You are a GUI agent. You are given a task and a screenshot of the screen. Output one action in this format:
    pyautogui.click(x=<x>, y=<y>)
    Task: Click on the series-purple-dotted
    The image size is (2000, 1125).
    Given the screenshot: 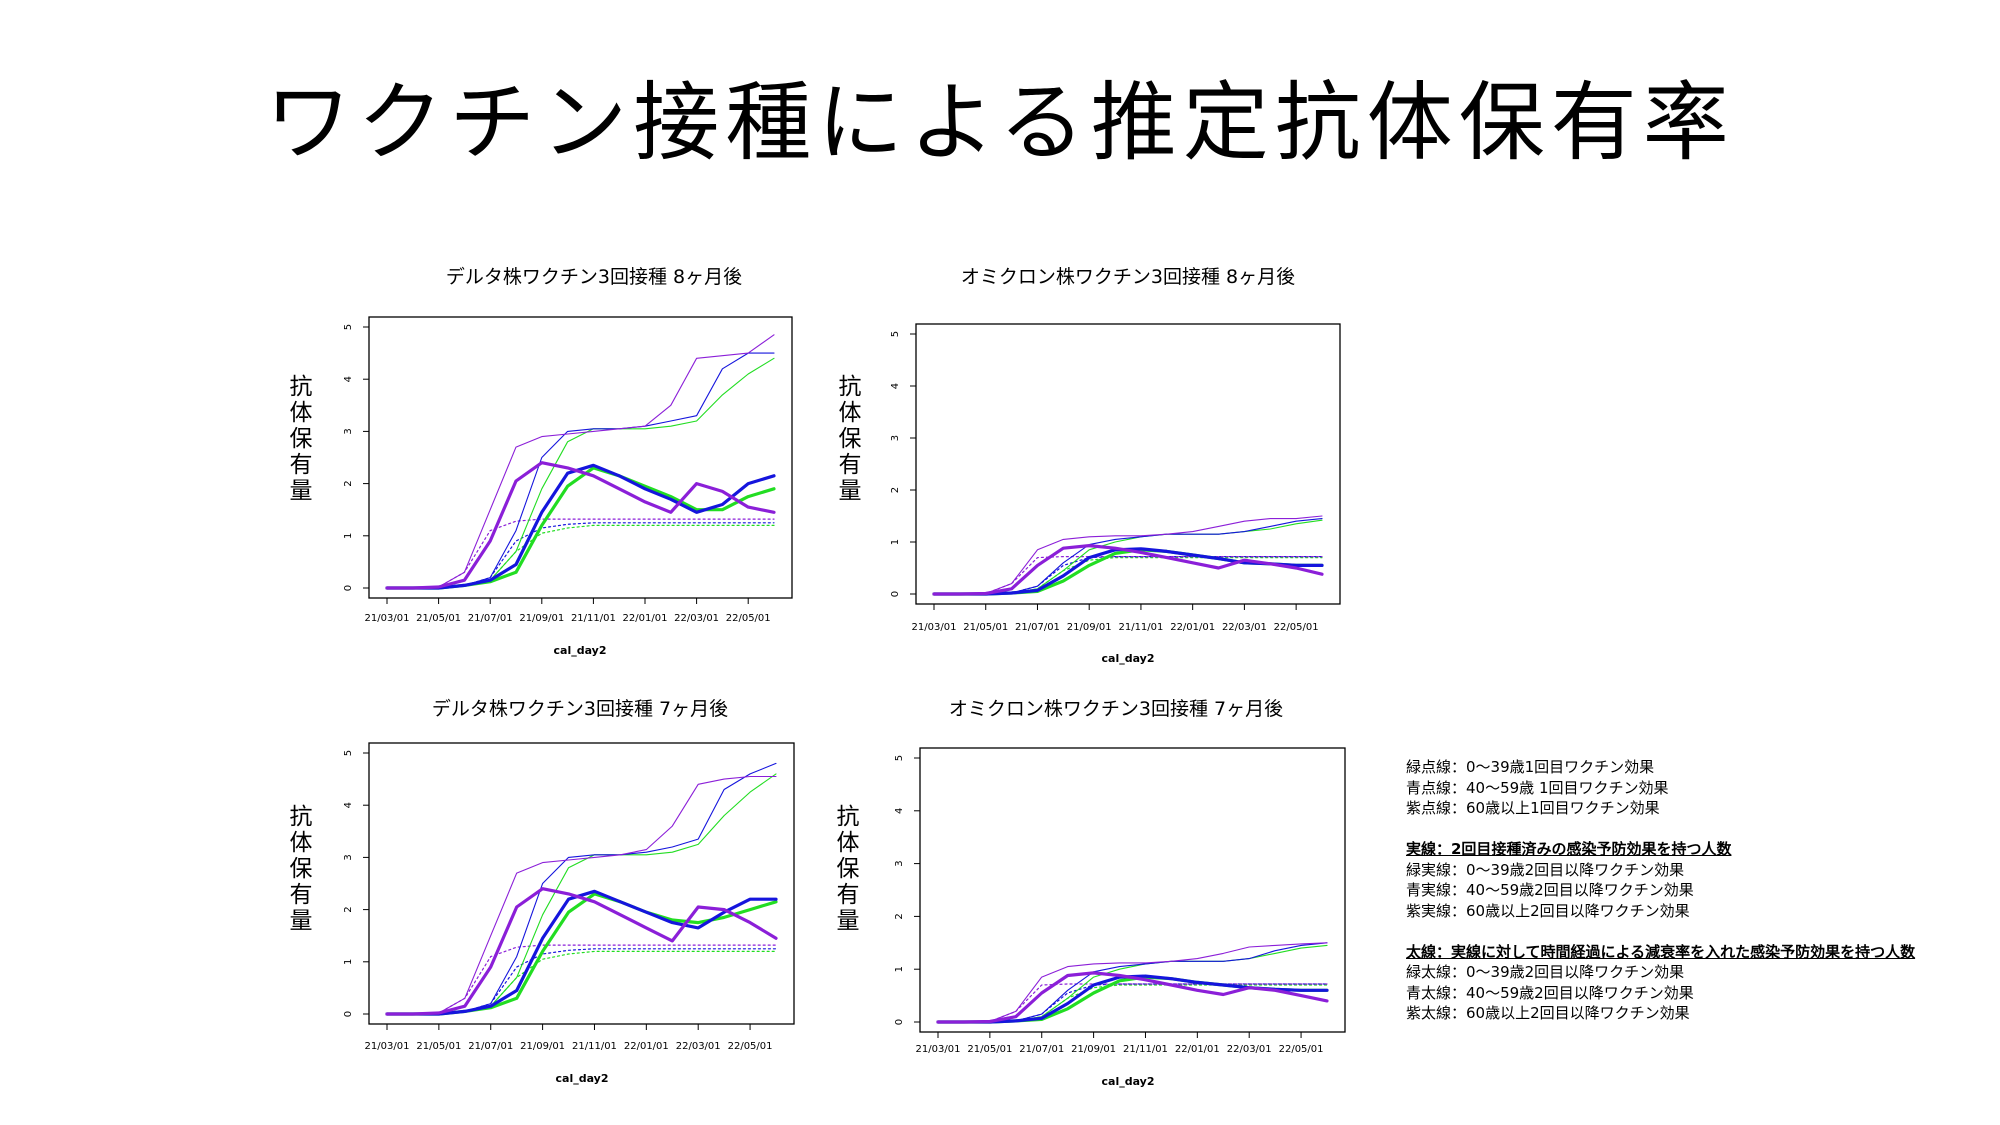 What is the action you would take?
    pyautogui.click(x=581, y=979)
    